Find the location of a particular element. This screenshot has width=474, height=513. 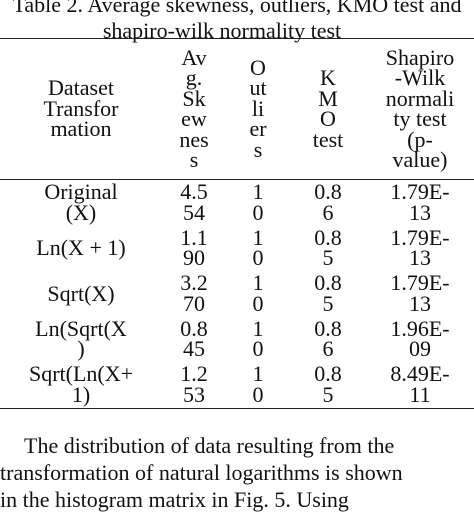

cell-dataset: Original (X) is located at coordinates (81, 203).